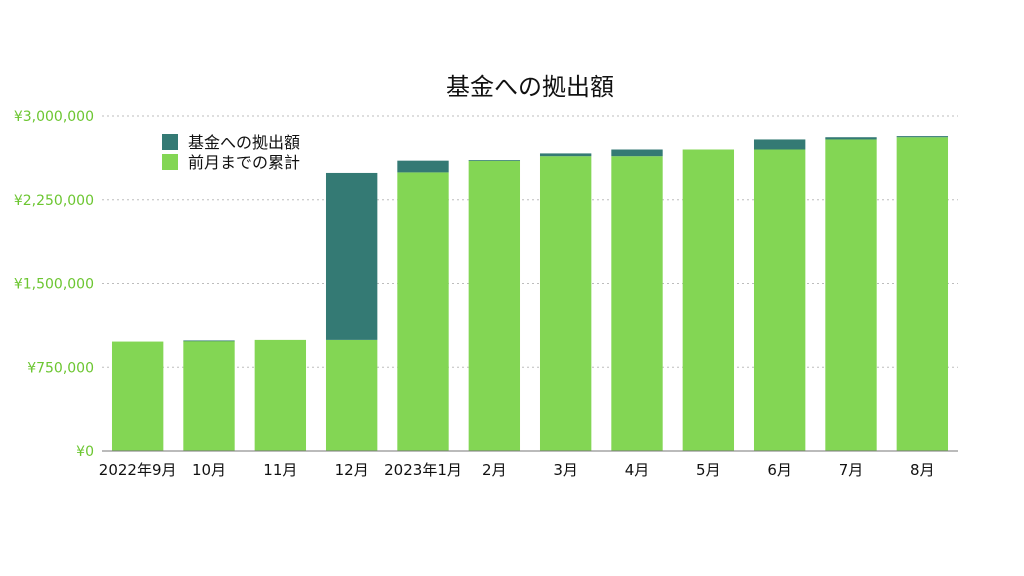 The width and height of the screenshot is (1024, 576). I want to click on x-tick-label: 5月, so click(708, 470).